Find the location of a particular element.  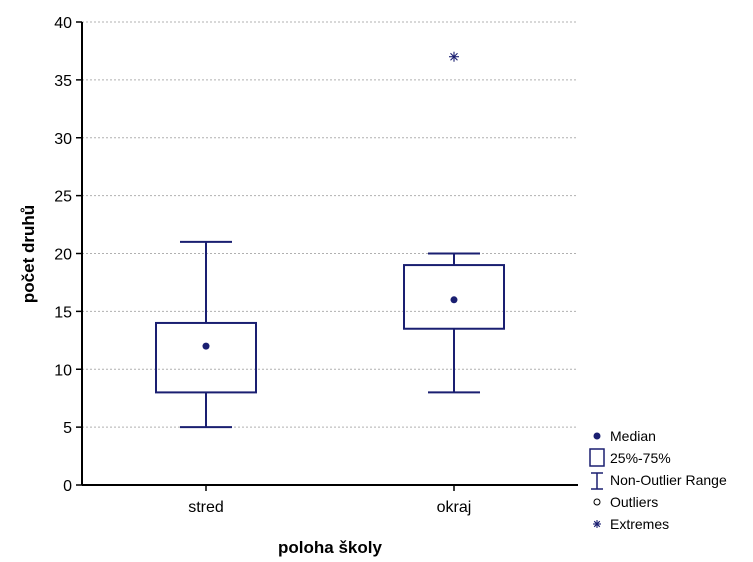

y-tick-label: 25 is located at coordinates (63, 197).